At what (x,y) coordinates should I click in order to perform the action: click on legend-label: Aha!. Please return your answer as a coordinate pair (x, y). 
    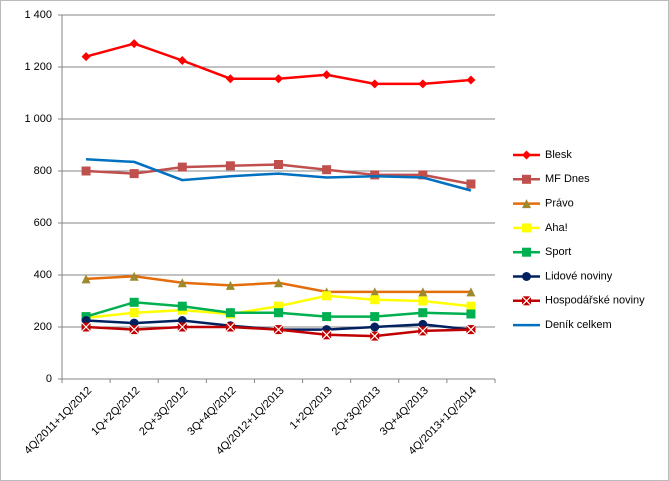
    Looking at the image, I should click on (556, 228).